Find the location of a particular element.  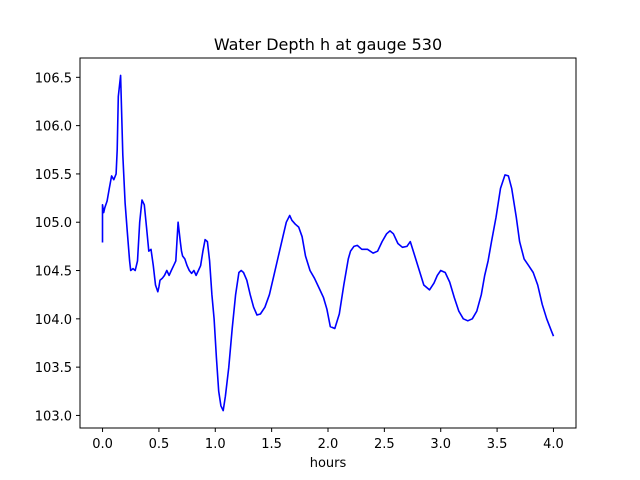

x-tick-label: 0.0 is located at coordinates (102, 444).